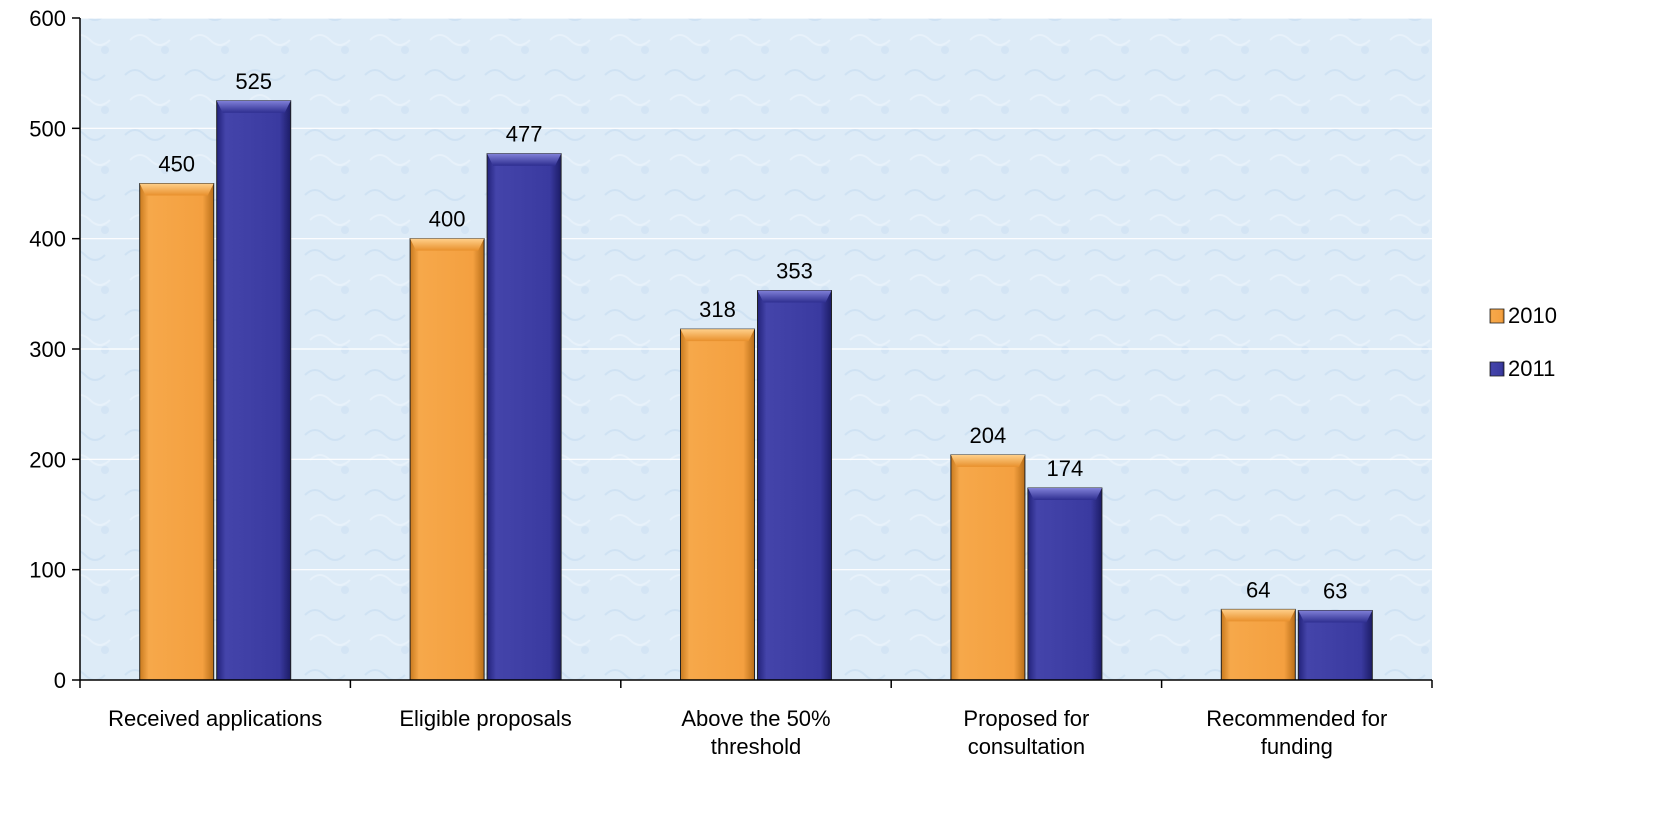  What do you see at coordinates (794, 271) in the screenshot?
I see `data-label: 353` at bounding box center [794, 271].